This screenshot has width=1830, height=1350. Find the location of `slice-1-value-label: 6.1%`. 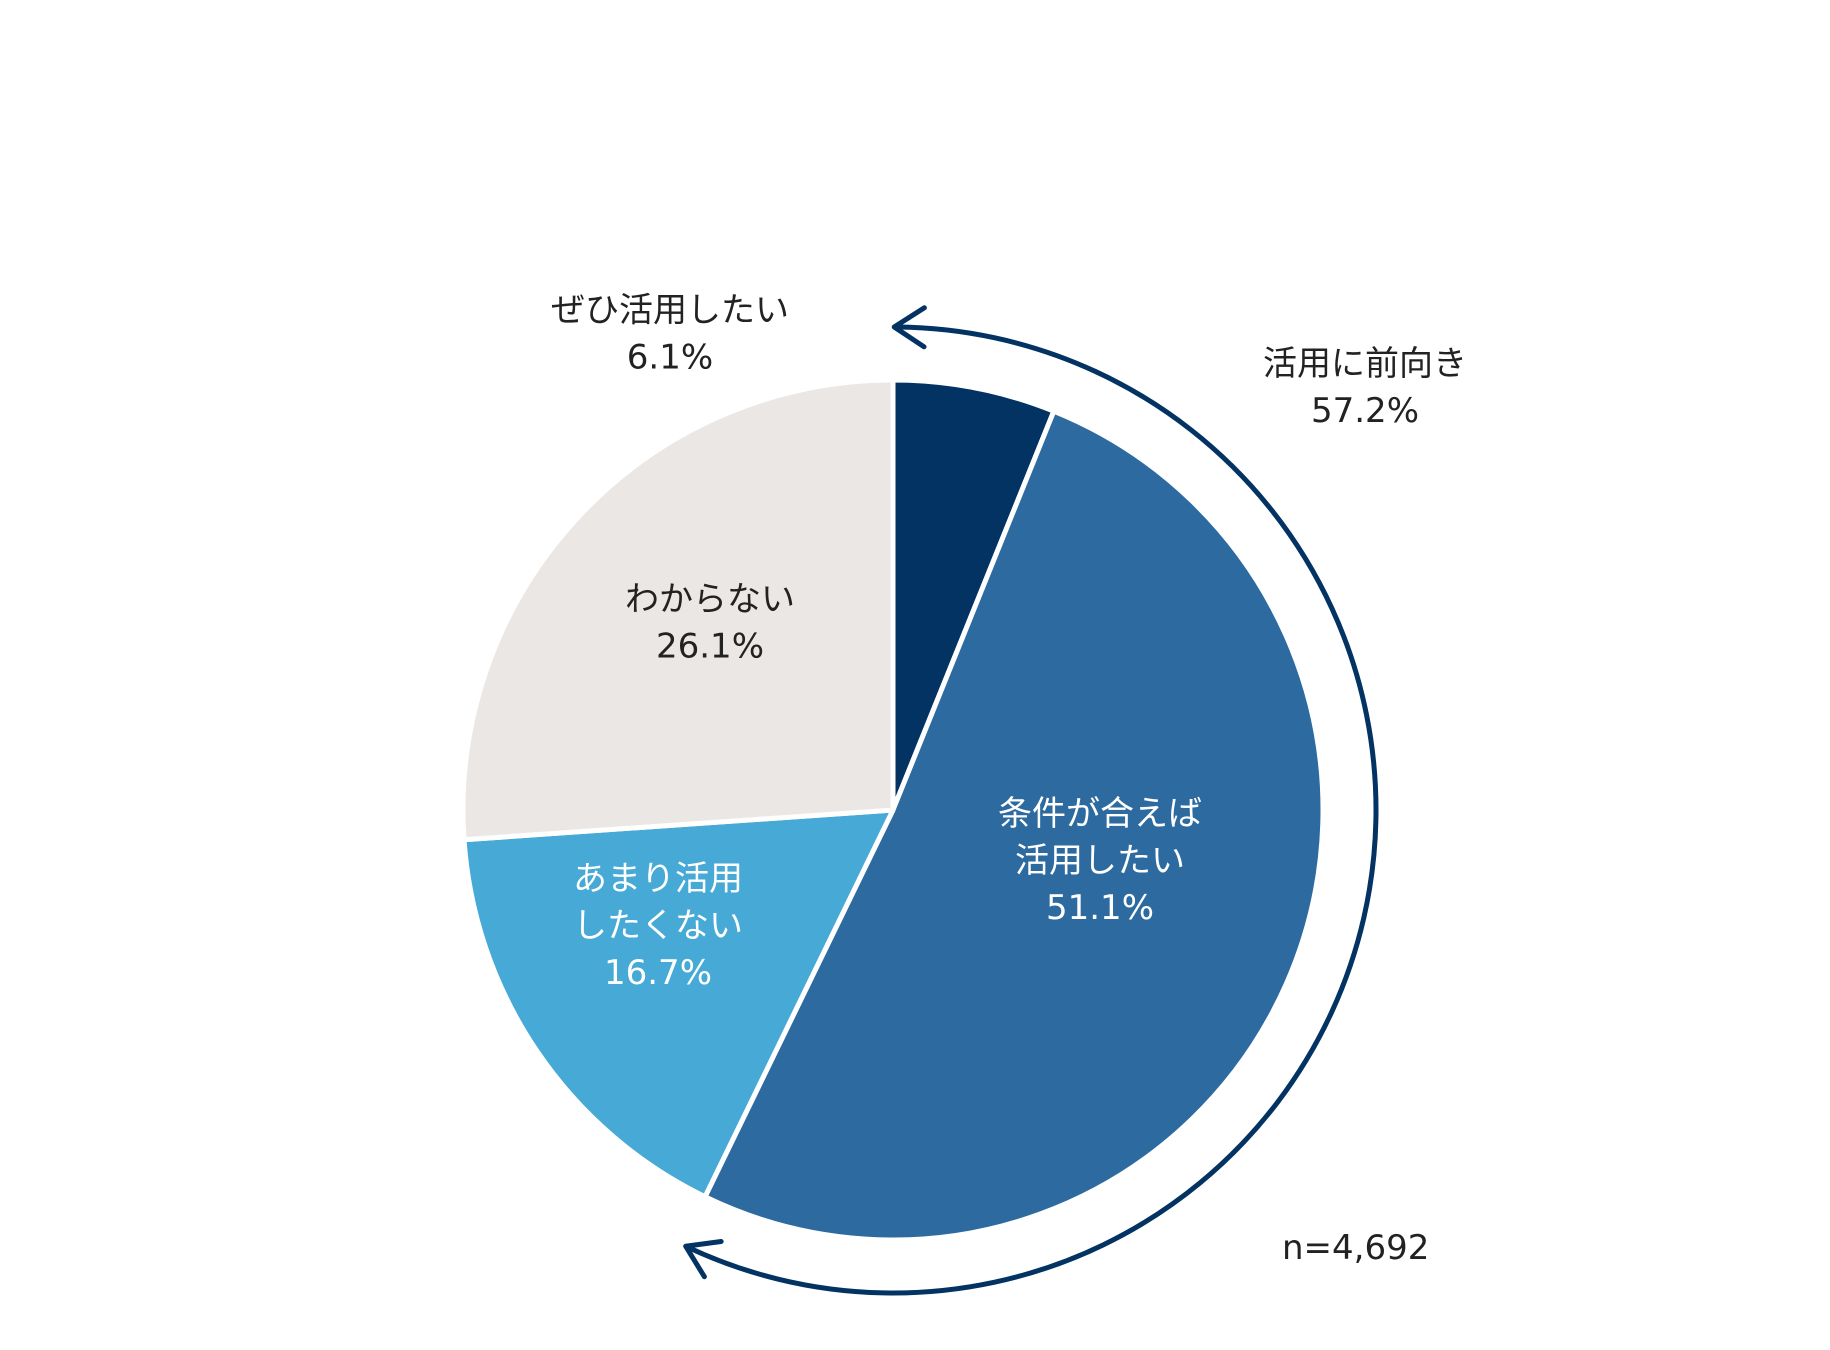

slice-1-value-label: 6.1% is located at coordinates (670, 358).